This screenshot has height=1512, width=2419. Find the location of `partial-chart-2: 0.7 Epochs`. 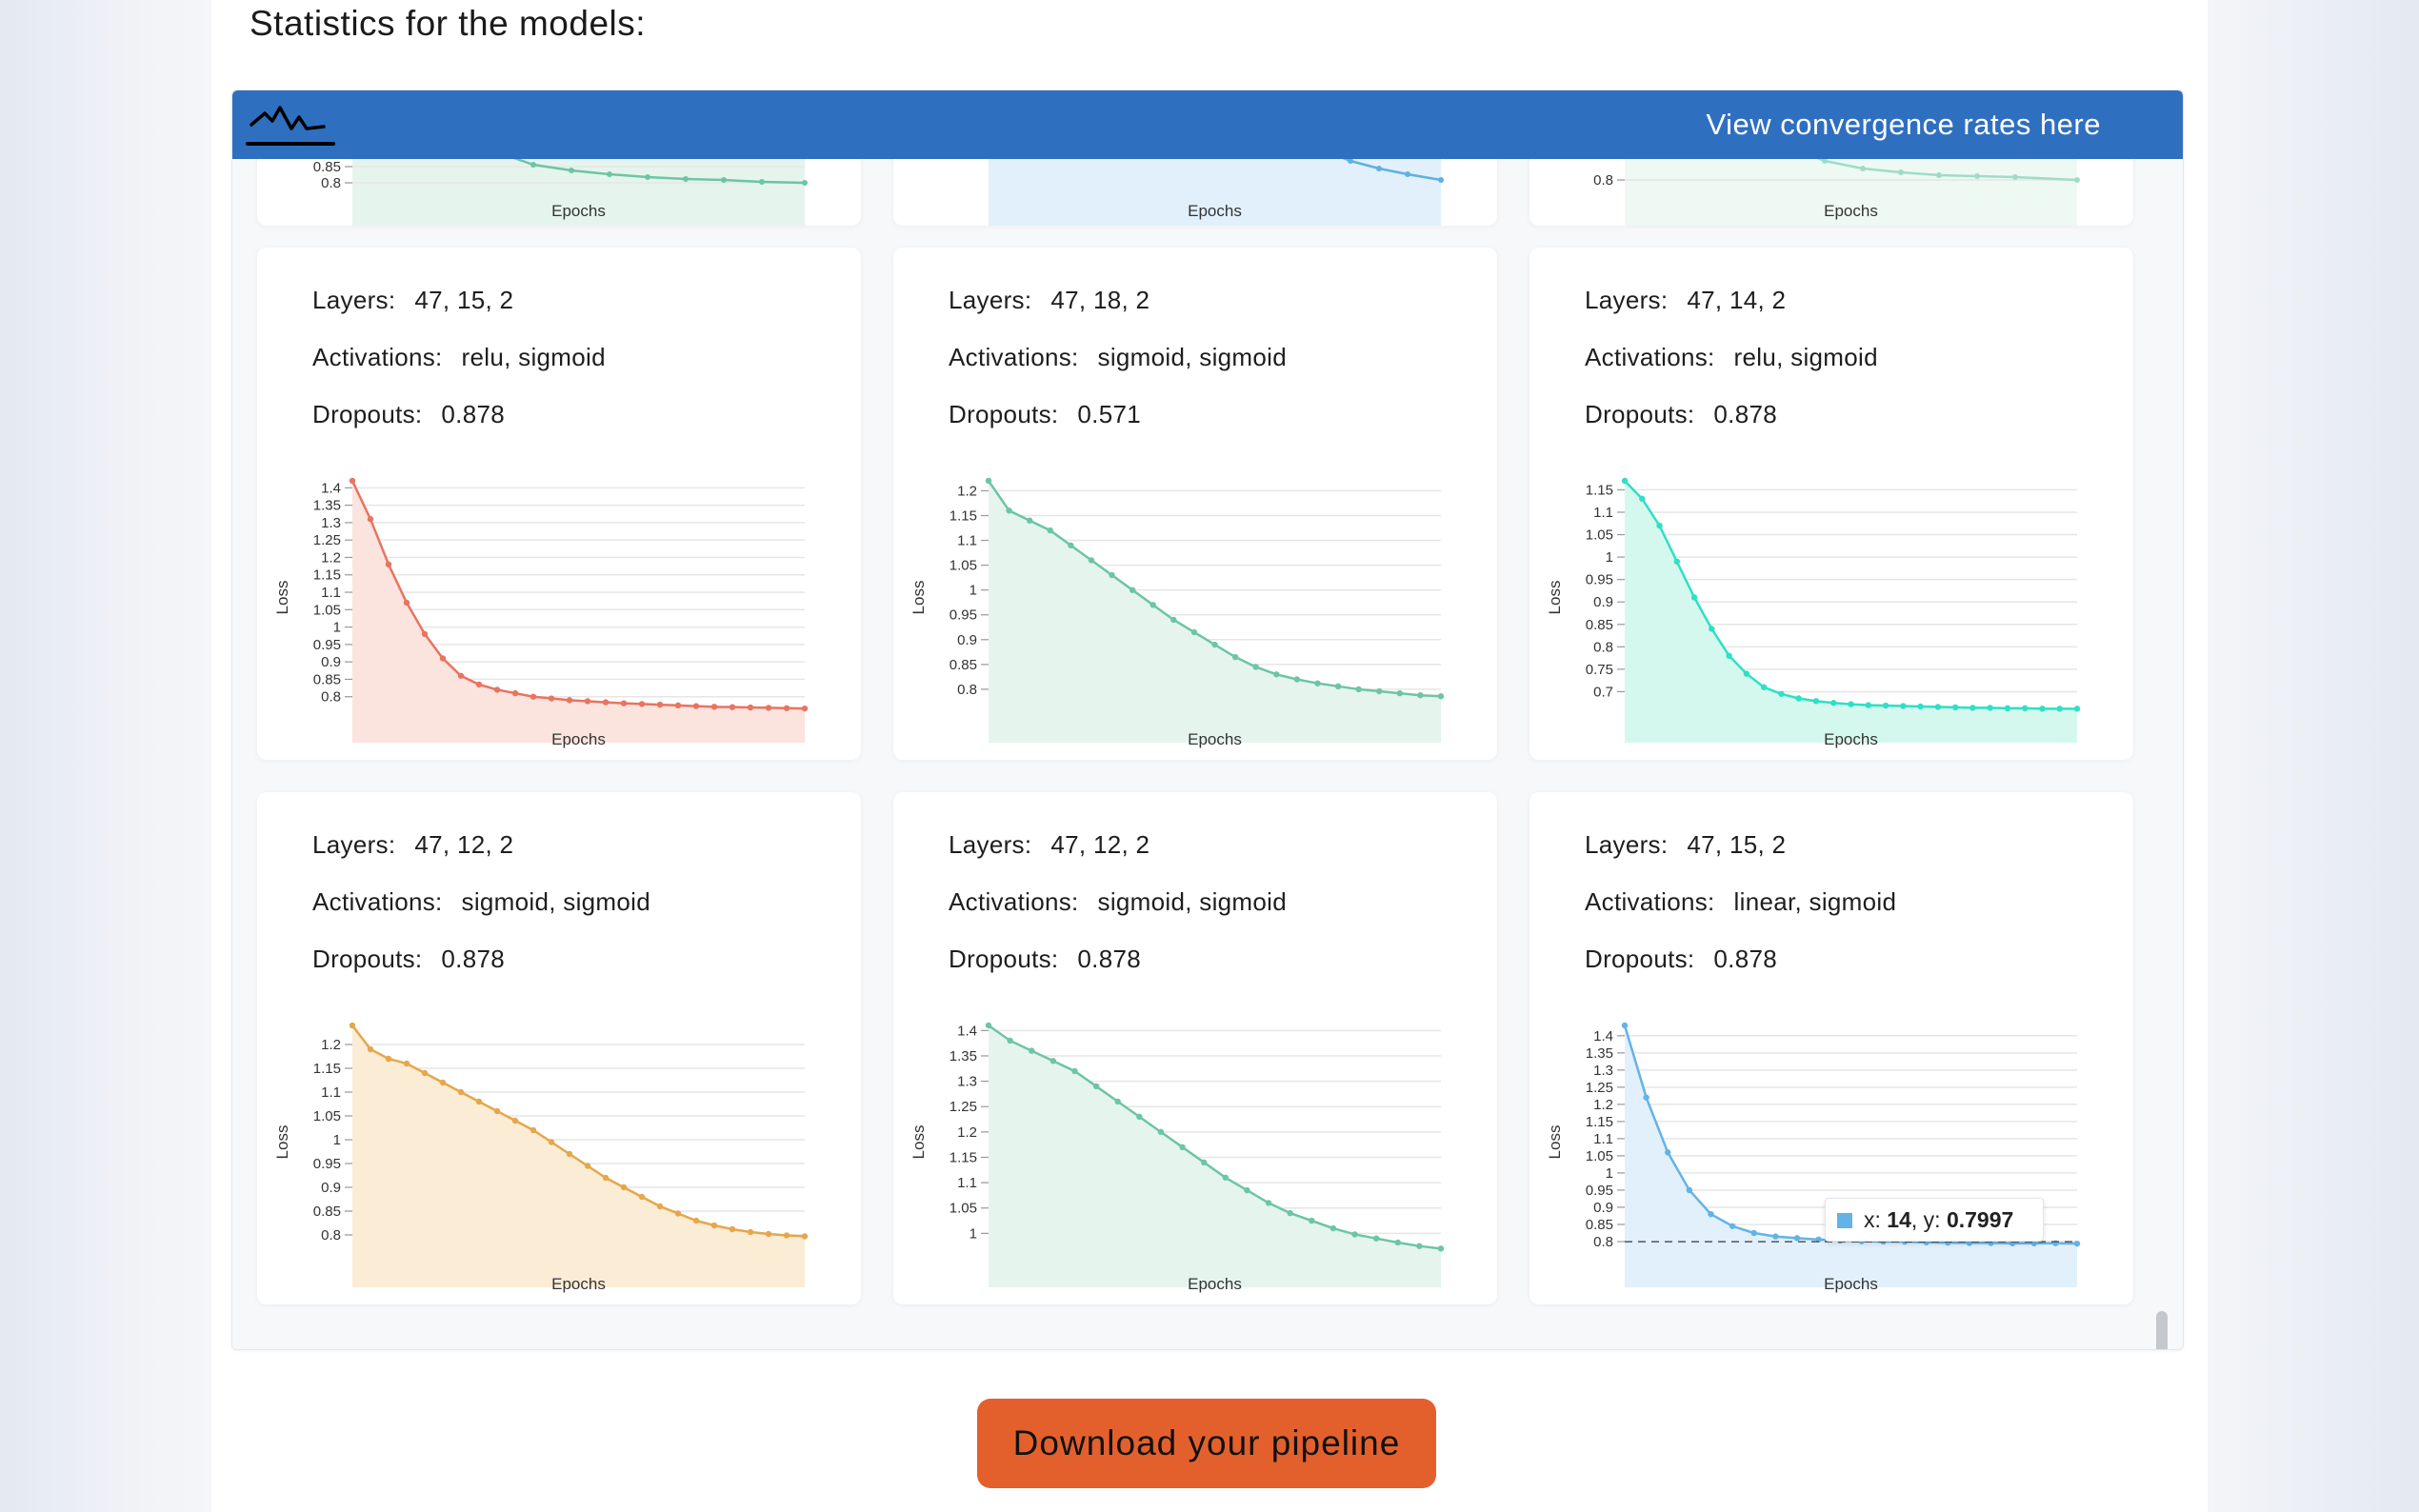

partial-chart-2: 0.7 Epochs is located at coordinates (1200, 192).